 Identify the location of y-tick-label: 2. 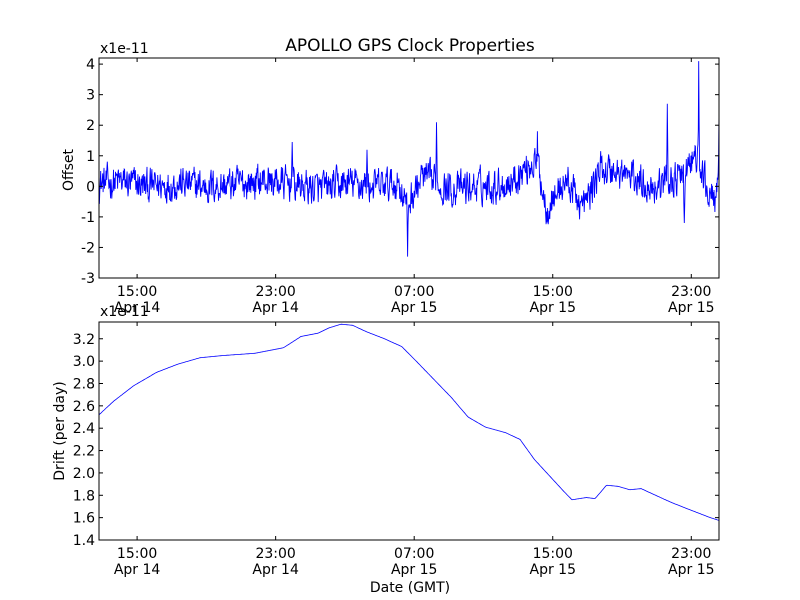
(90, 126).